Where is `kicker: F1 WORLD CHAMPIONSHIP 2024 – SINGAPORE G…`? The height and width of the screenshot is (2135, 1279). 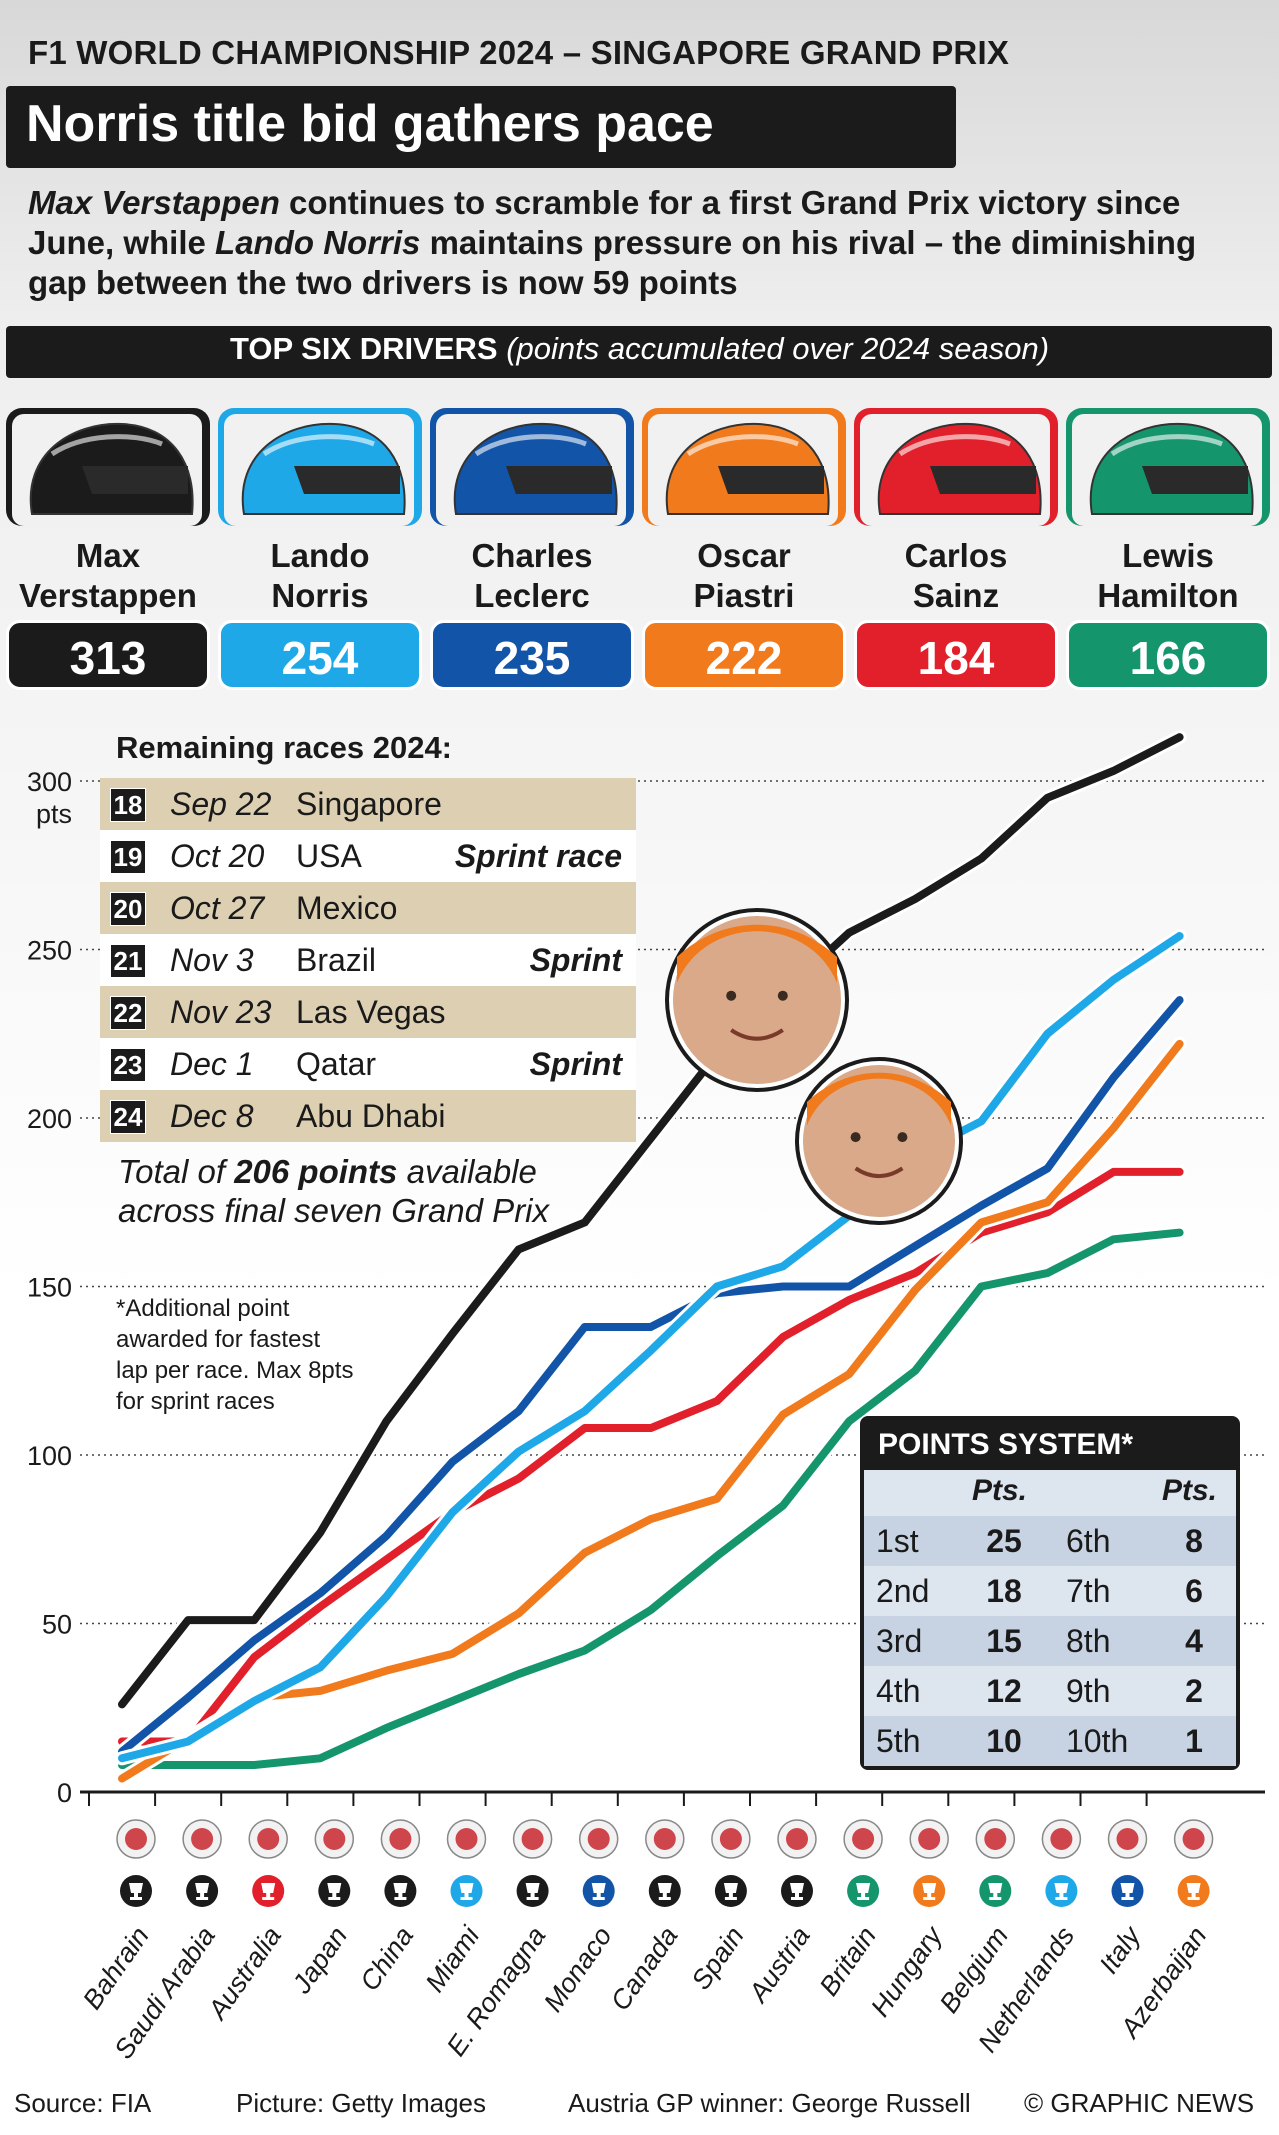
kicker: F1 WORLD CHAMPIONSHIP 2024 – SINGAPORE G… is located at coordinates (519, 52).